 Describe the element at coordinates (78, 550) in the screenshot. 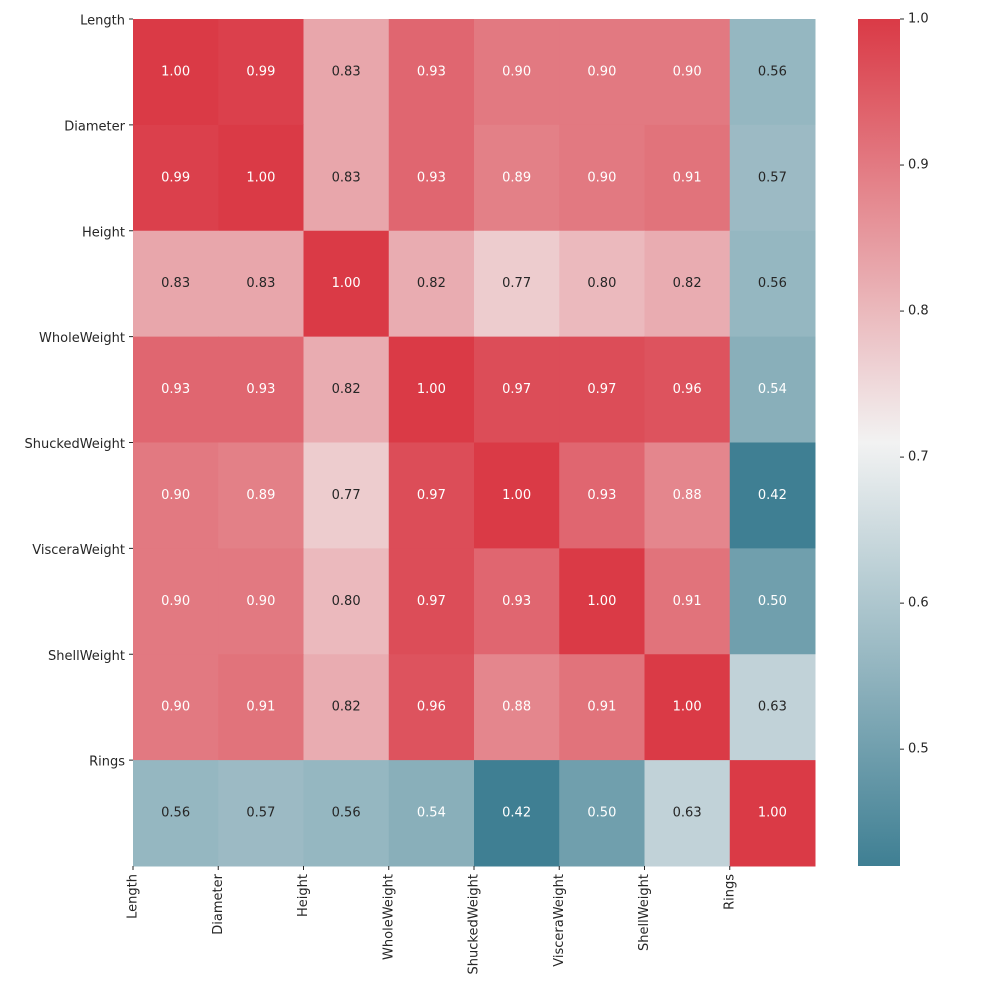

I see `y-tick-label: VisceraWeight` at that location.